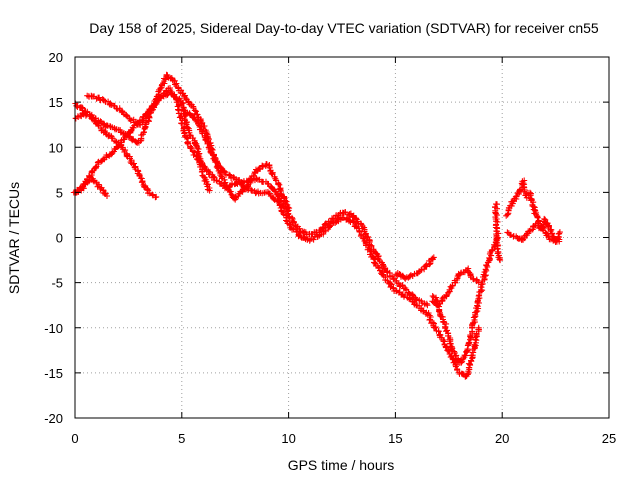 Image resolution: width=640 pixels, height=480 pixels. I want to click on x-tick-label: 5, so click(181, 438).